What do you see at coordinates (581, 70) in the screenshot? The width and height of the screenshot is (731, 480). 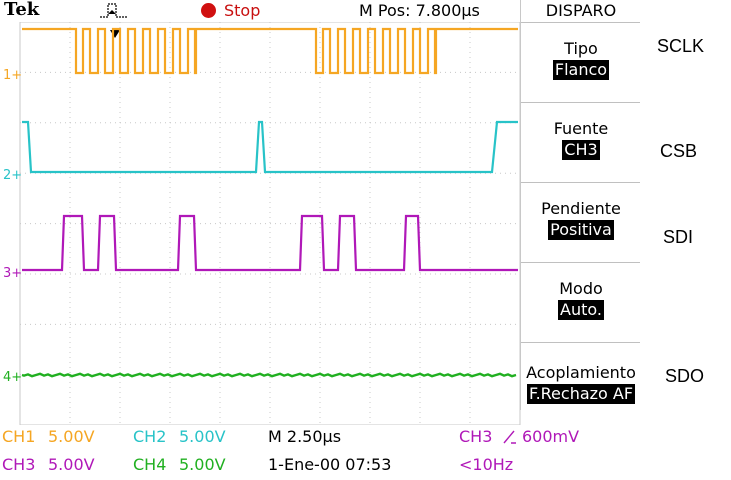 I see `menu-item-value: Flanco` at bounding box center [581, 70].